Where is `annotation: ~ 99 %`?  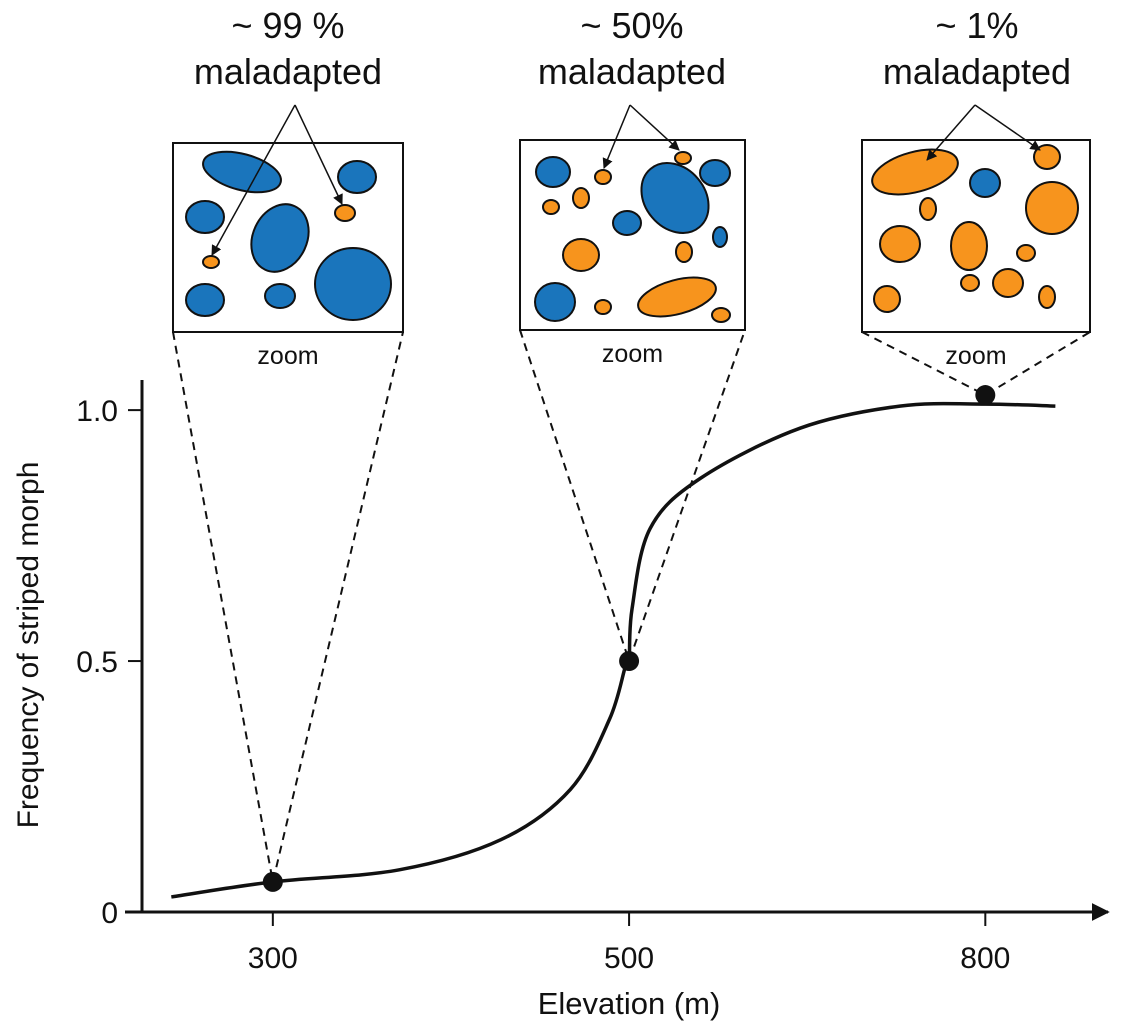
annotation: ~ 99 % is located at coordinates (287, 25).